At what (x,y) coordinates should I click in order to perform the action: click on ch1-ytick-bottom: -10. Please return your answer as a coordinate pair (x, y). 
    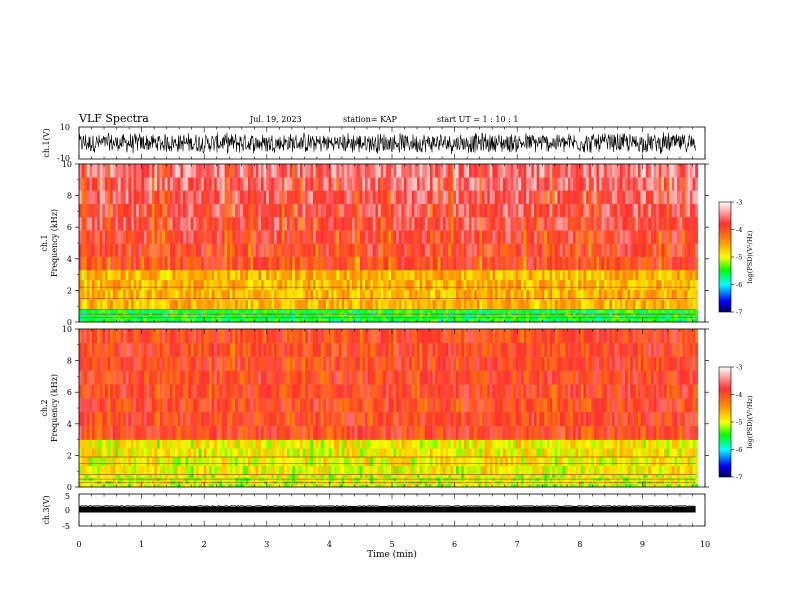
    Looking at the image, I should click on (63, 158).